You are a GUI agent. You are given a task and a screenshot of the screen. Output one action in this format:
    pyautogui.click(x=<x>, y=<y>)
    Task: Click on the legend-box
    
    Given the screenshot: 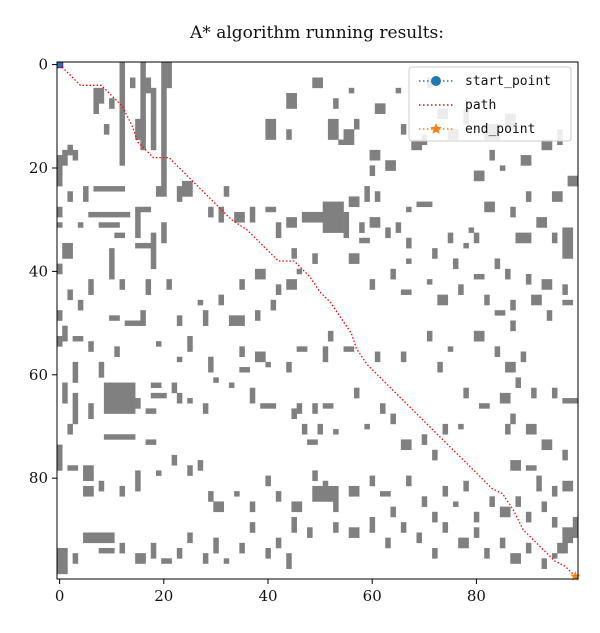 What is the action you would take?
    pyautogui.click(x=490, y=104)
    